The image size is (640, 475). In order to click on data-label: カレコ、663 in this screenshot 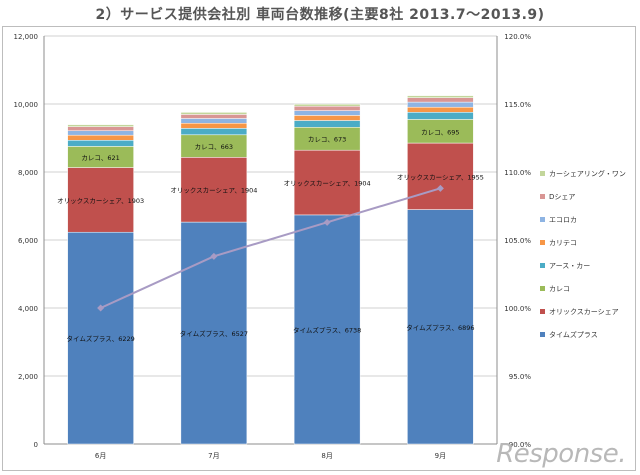, I will do `click(214, 147)`.